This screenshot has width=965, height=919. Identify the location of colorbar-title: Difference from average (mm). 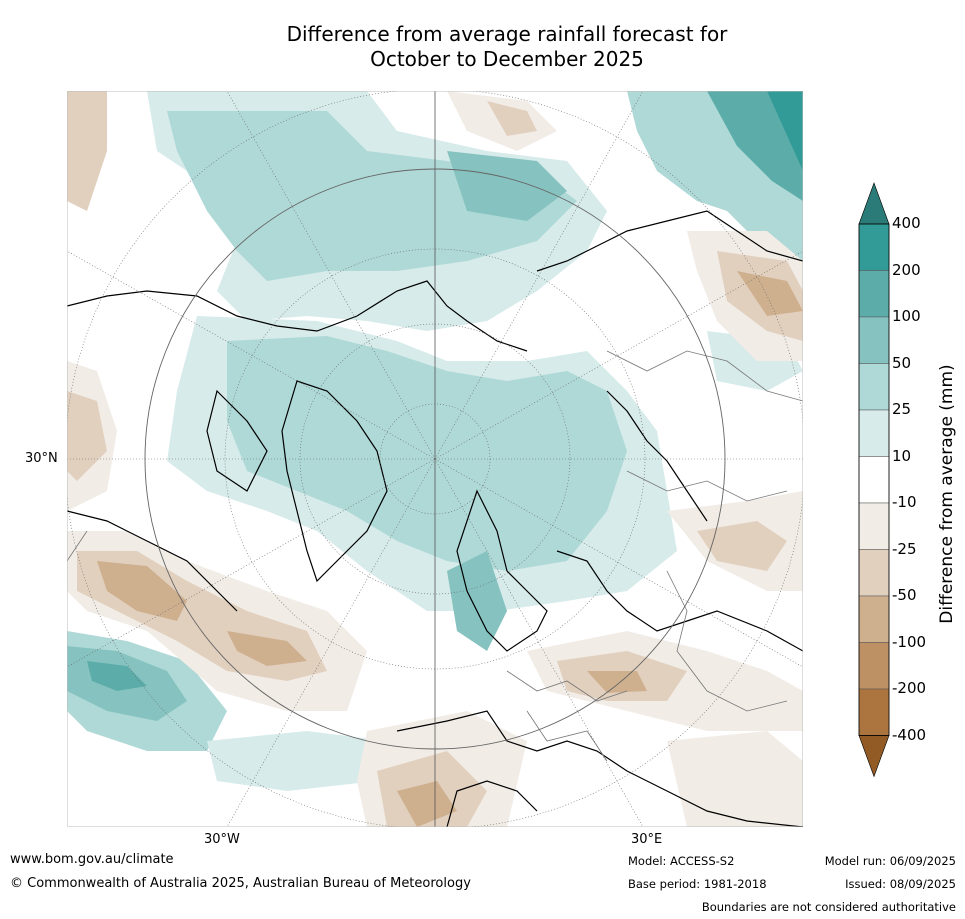
(947, 494).